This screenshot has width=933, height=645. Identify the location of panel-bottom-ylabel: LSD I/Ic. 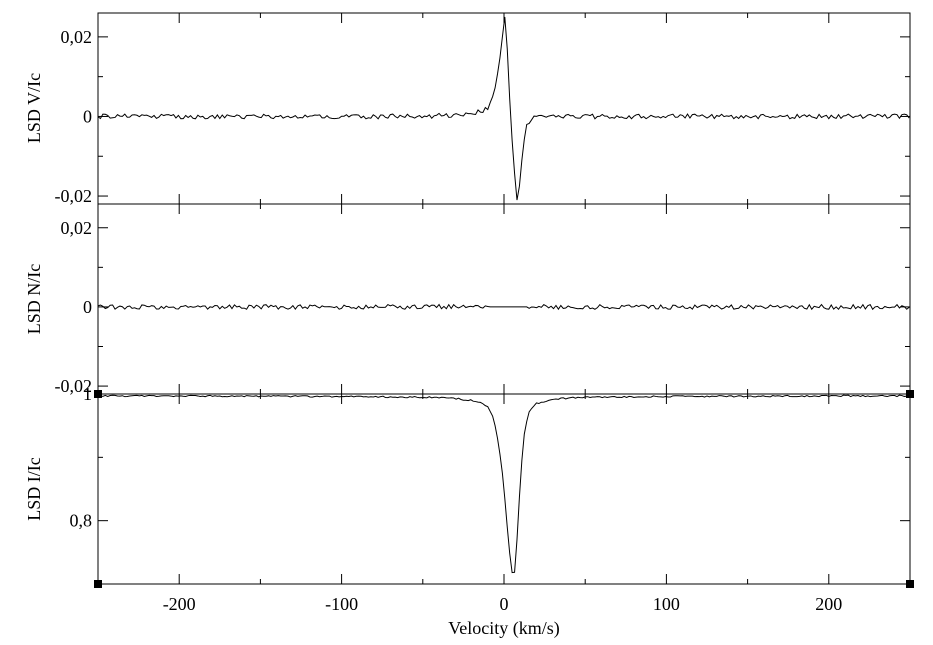
(34, 488).